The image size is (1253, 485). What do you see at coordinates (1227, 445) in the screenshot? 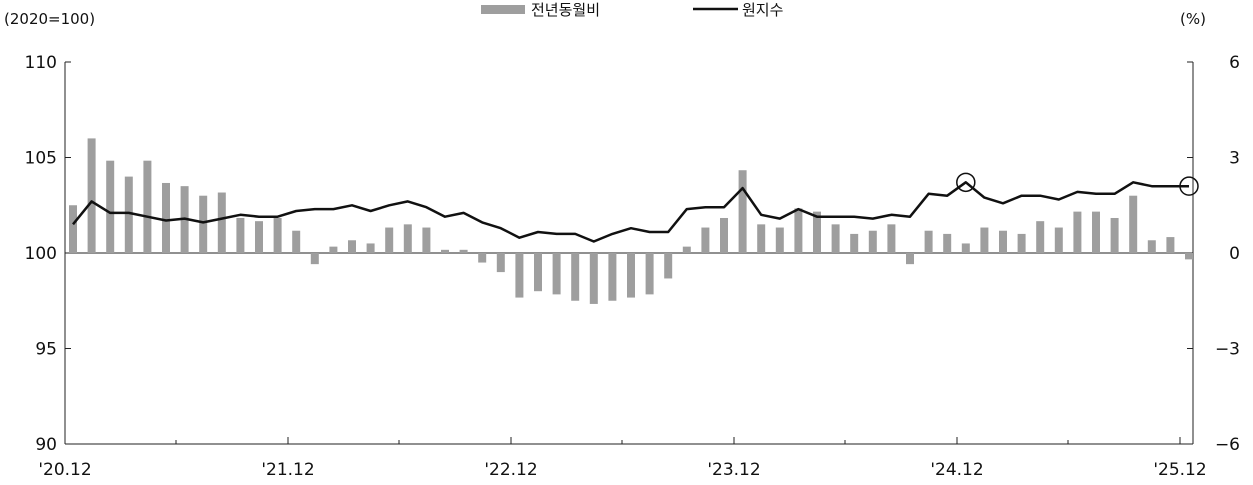
I see `right-tick-label: −6` at bounding box center [1227, 445].